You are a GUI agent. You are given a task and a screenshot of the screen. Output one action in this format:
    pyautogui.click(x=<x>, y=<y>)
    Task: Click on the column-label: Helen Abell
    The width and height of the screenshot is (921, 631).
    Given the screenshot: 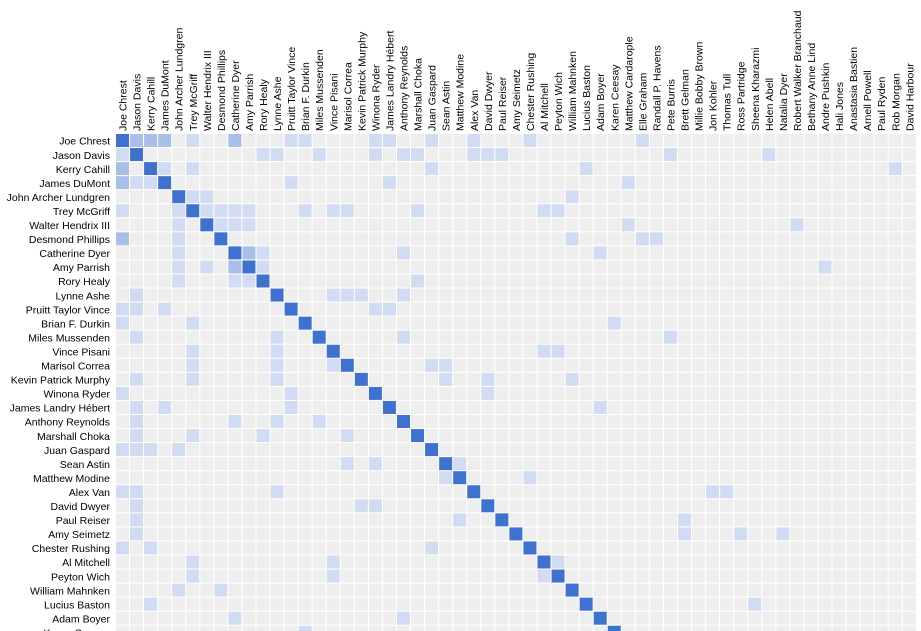 What is the action you would take?
    pyautogui.click(x=770, y=104)
    